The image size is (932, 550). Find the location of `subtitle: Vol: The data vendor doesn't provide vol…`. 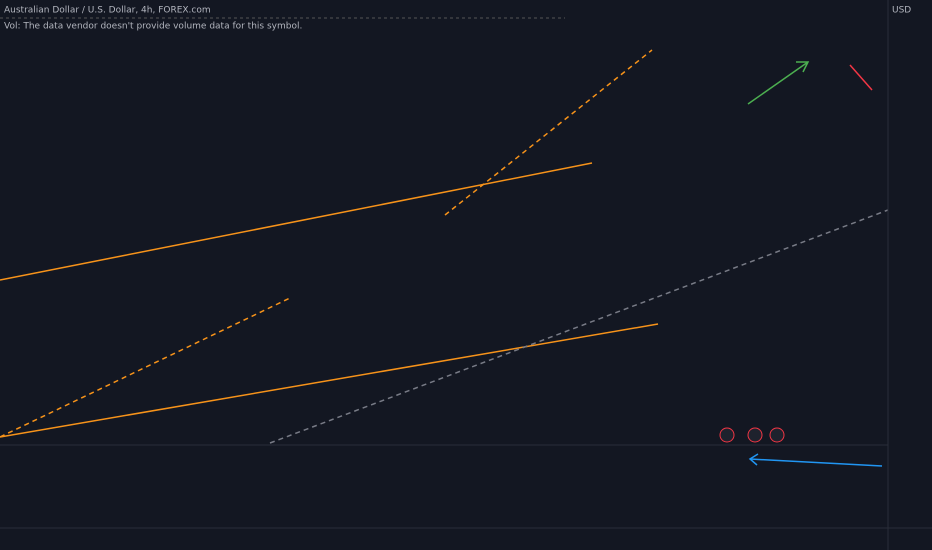

subtitle: Vol: The data vendor doesn't provide vol… is located at coordinates (153, 27).